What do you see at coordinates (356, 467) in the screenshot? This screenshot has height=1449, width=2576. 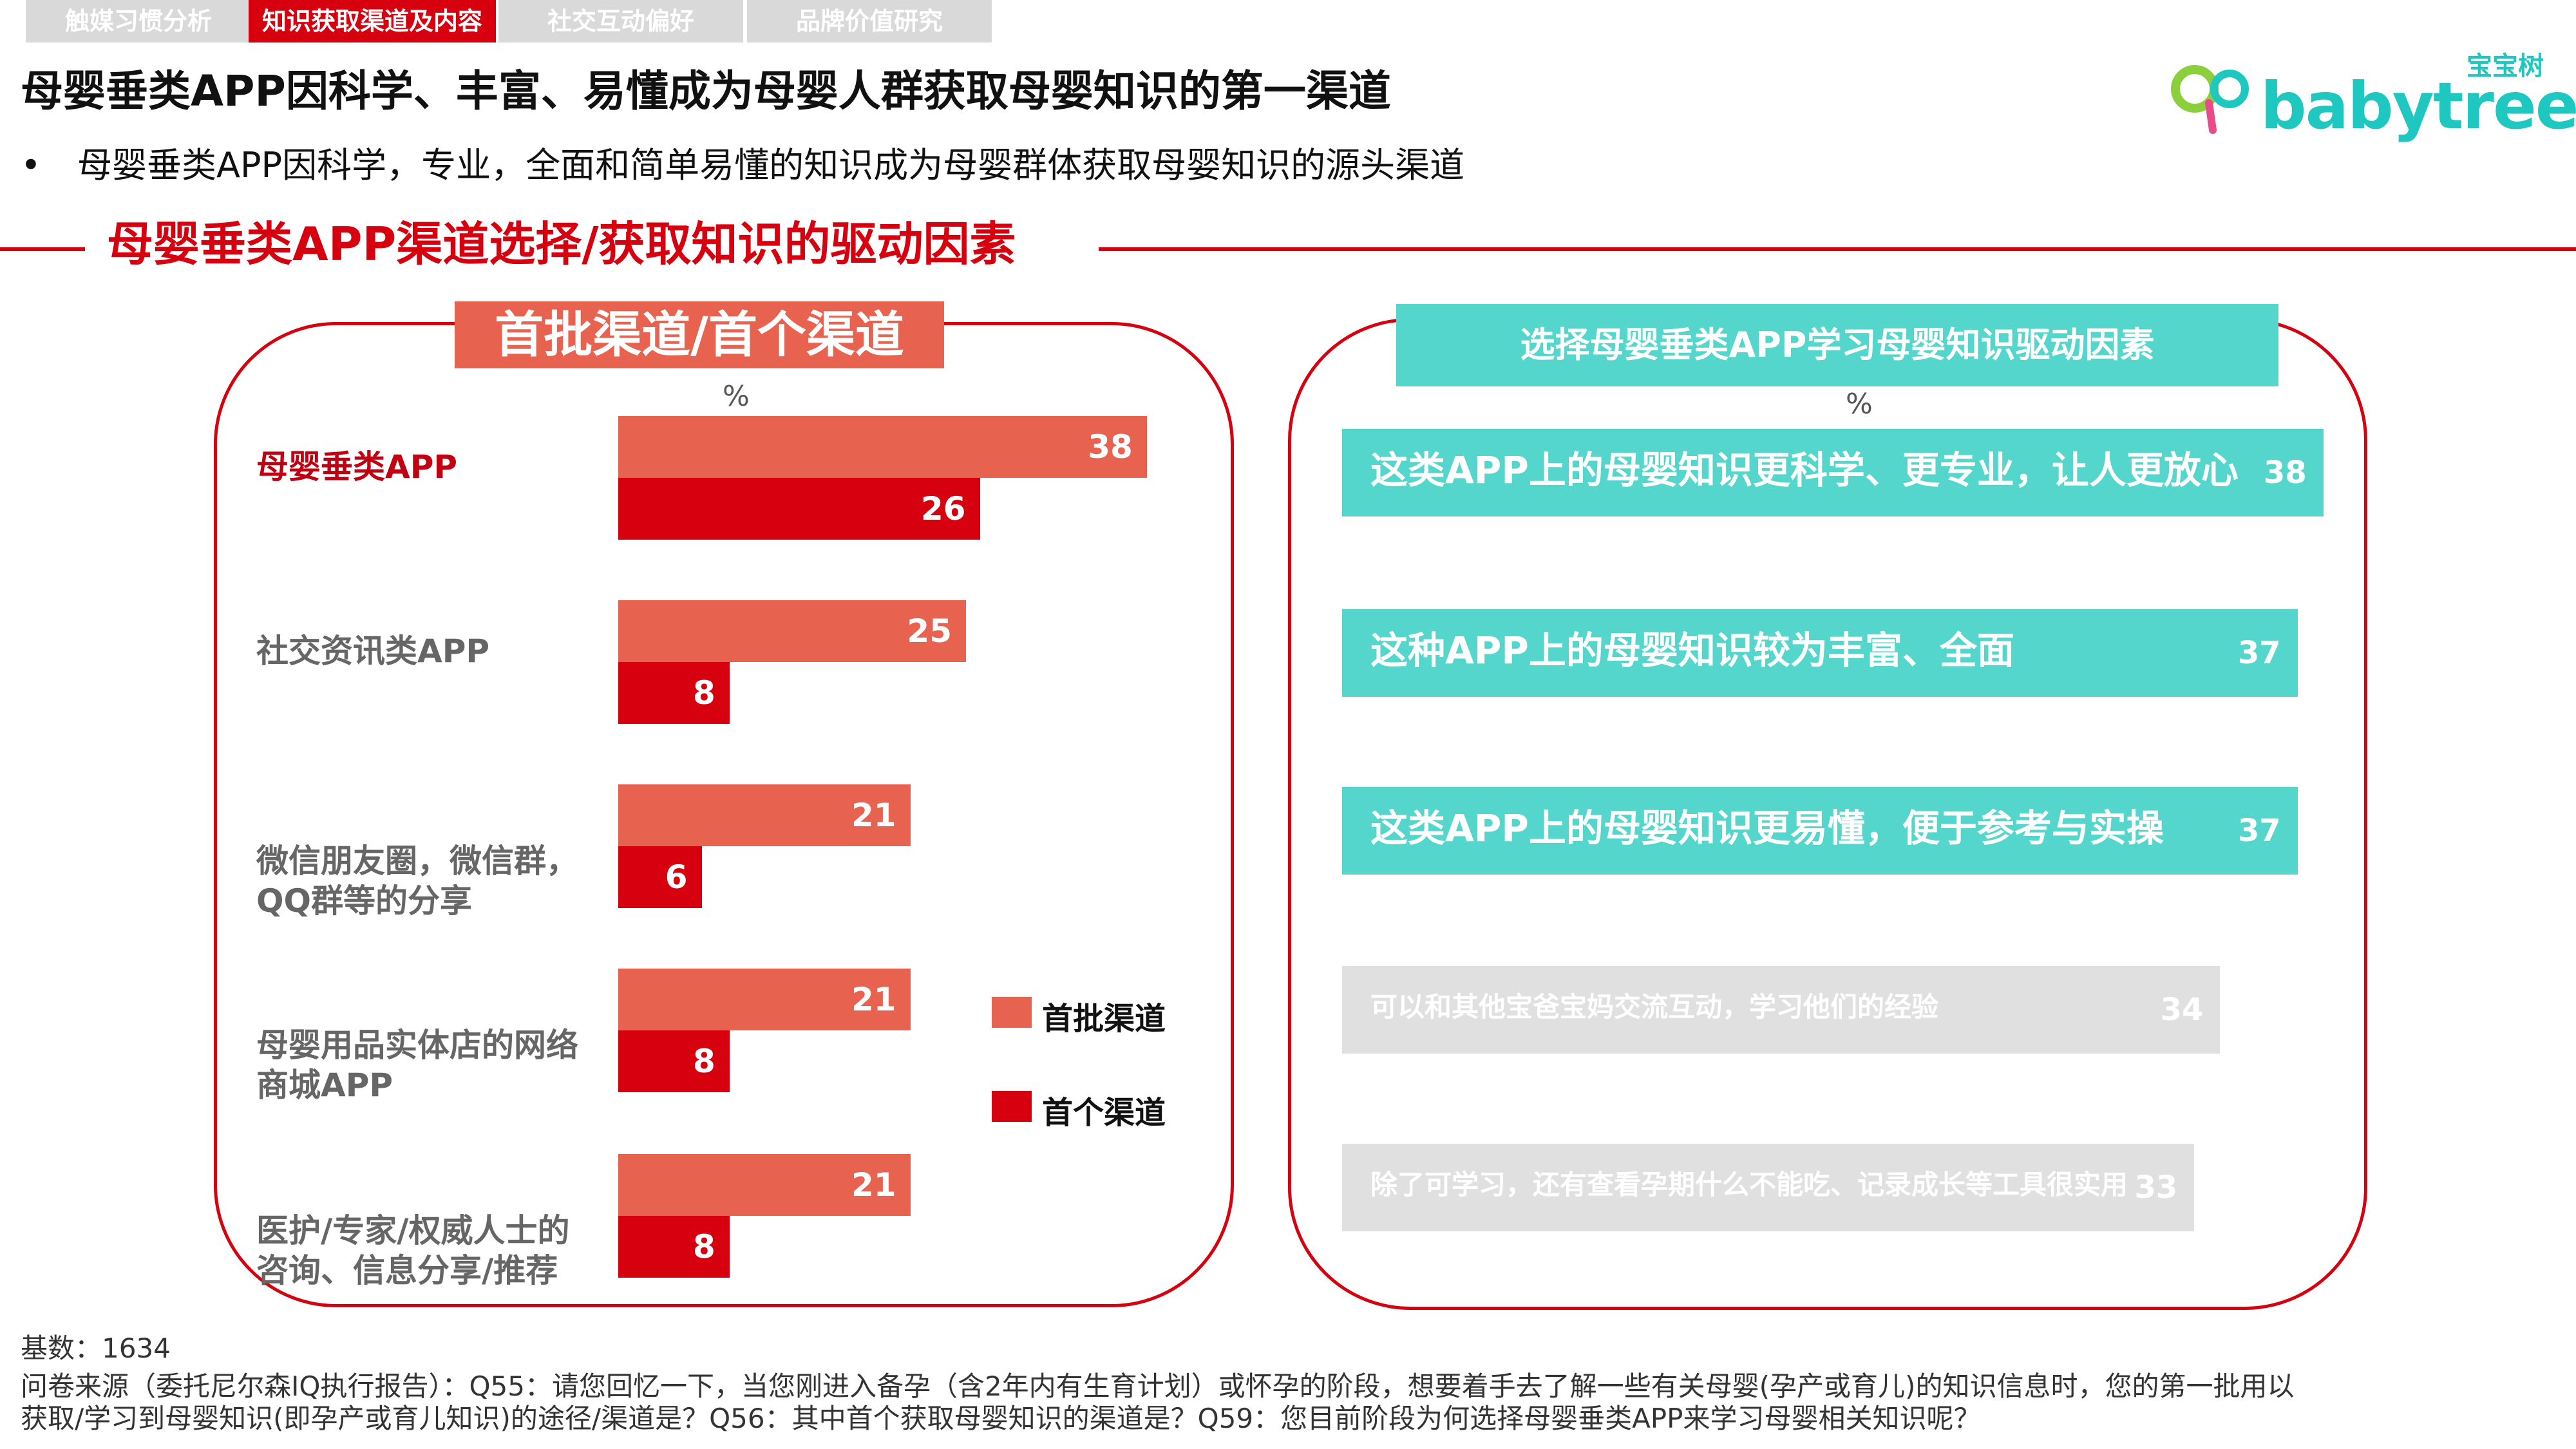 I see `category-label-line: 母婴垂类APP` at bounding box center [356, 467].